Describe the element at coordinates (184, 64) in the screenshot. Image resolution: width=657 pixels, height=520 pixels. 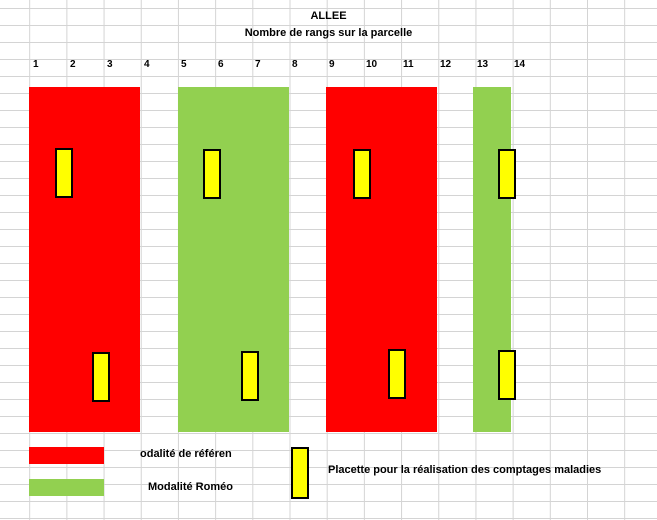
I see `row-number-5: 5` at that location.